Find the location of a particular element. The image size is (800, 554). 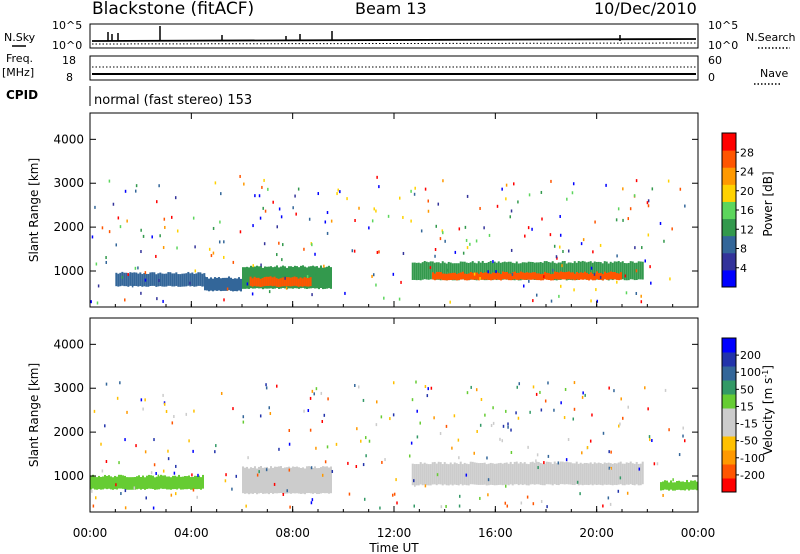

freq-tick-top: 18 is located at coordinates (69, 60).